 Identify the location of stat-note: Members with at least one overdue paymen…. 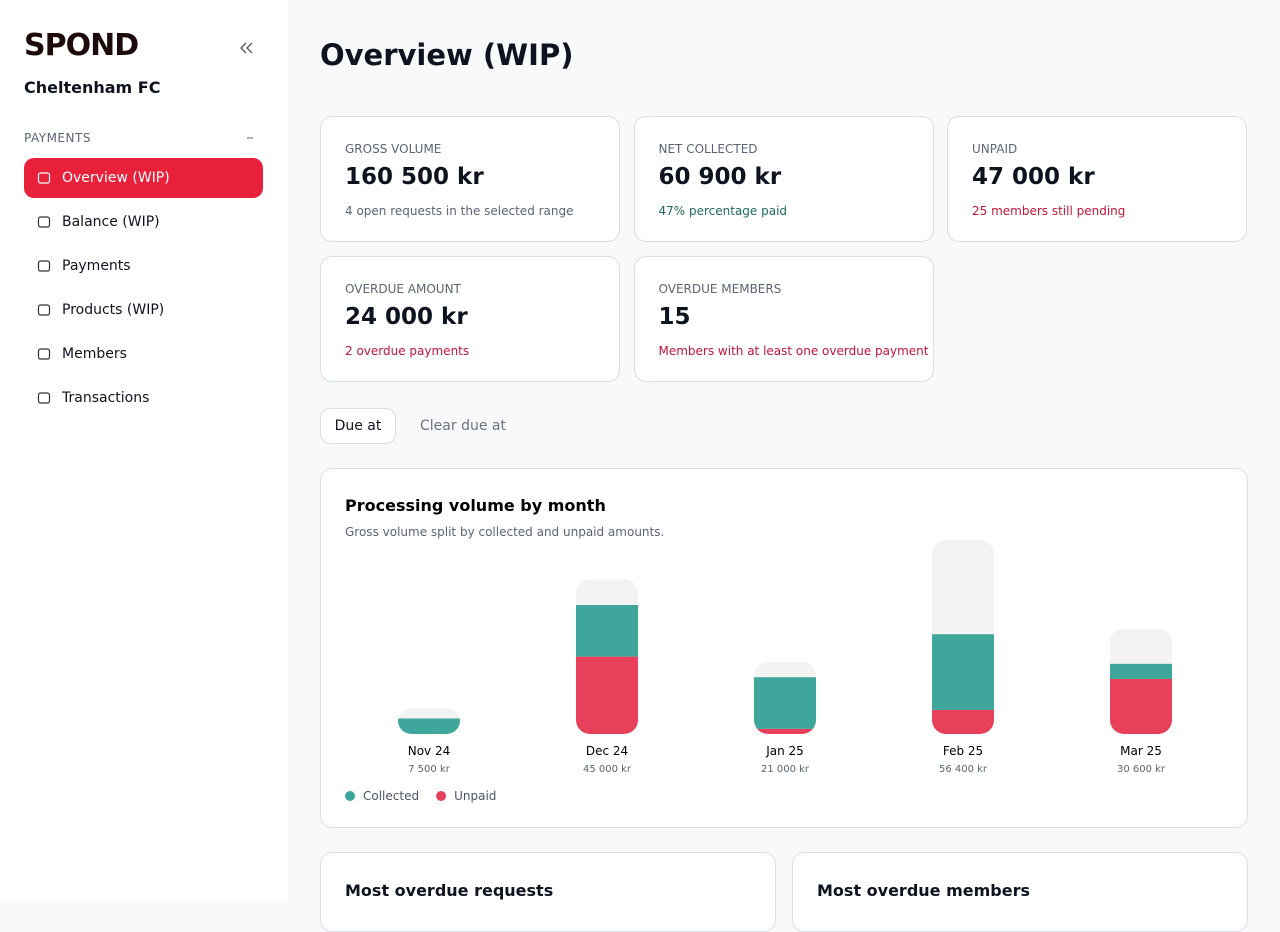
(793, 351).